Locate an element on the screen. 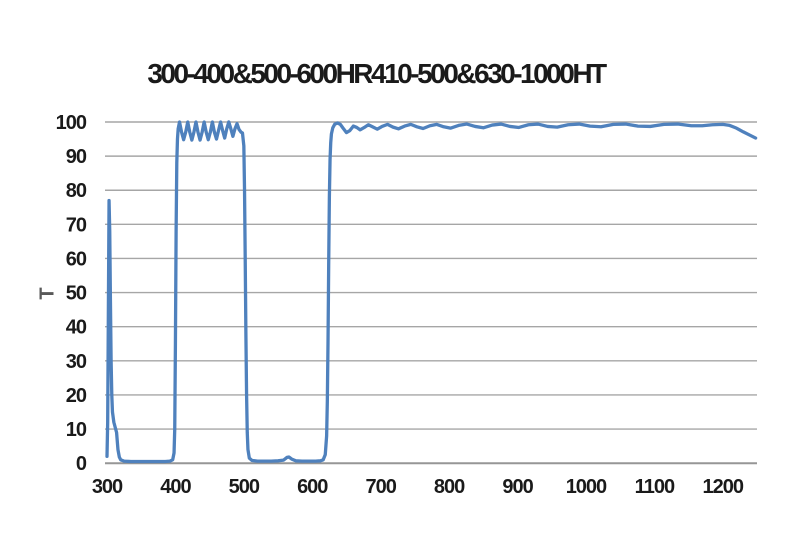 This screenshot has height=560, width=800. x-tick-label: 1000 is located at coordinates (586, 487).